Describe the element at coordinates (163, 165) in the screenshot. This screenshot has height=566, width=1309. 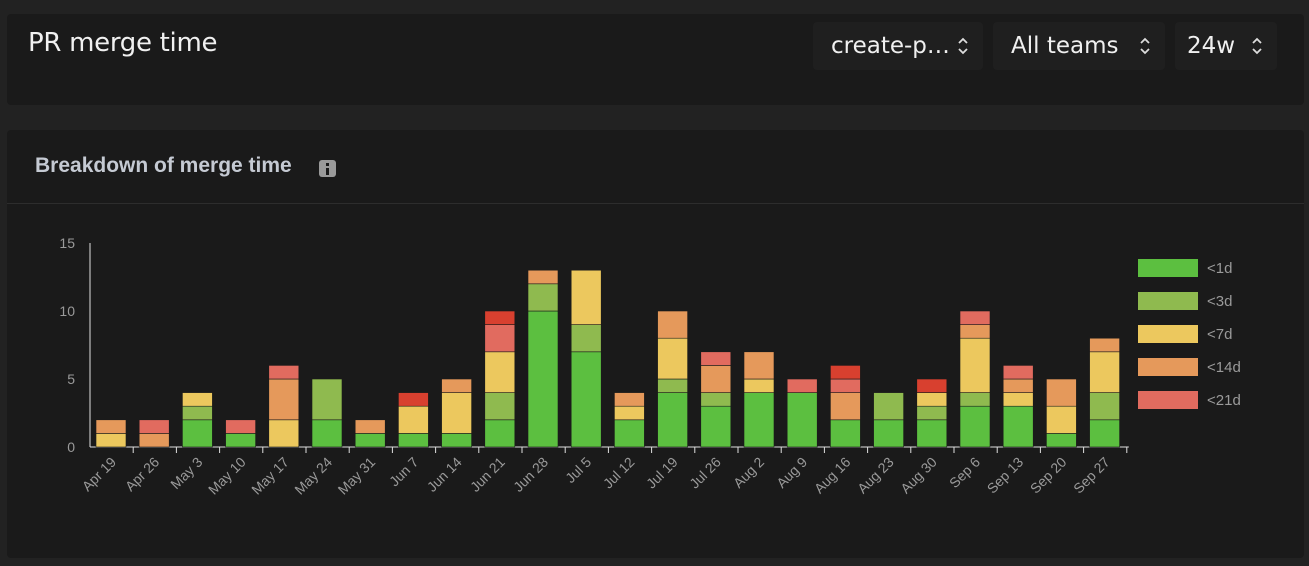
I see `panel-title: Breakdown of merge time` at that location.